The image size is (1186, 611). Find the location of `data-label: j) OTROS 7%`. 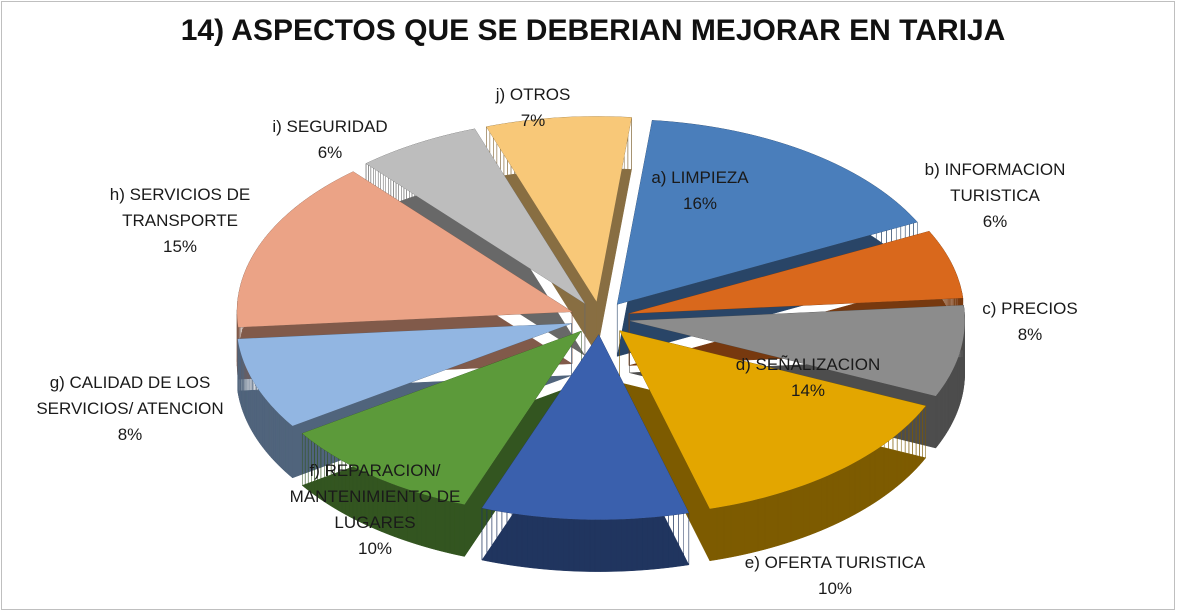

data-label: j) OTROS 7% is located at coordinates (533, 108).